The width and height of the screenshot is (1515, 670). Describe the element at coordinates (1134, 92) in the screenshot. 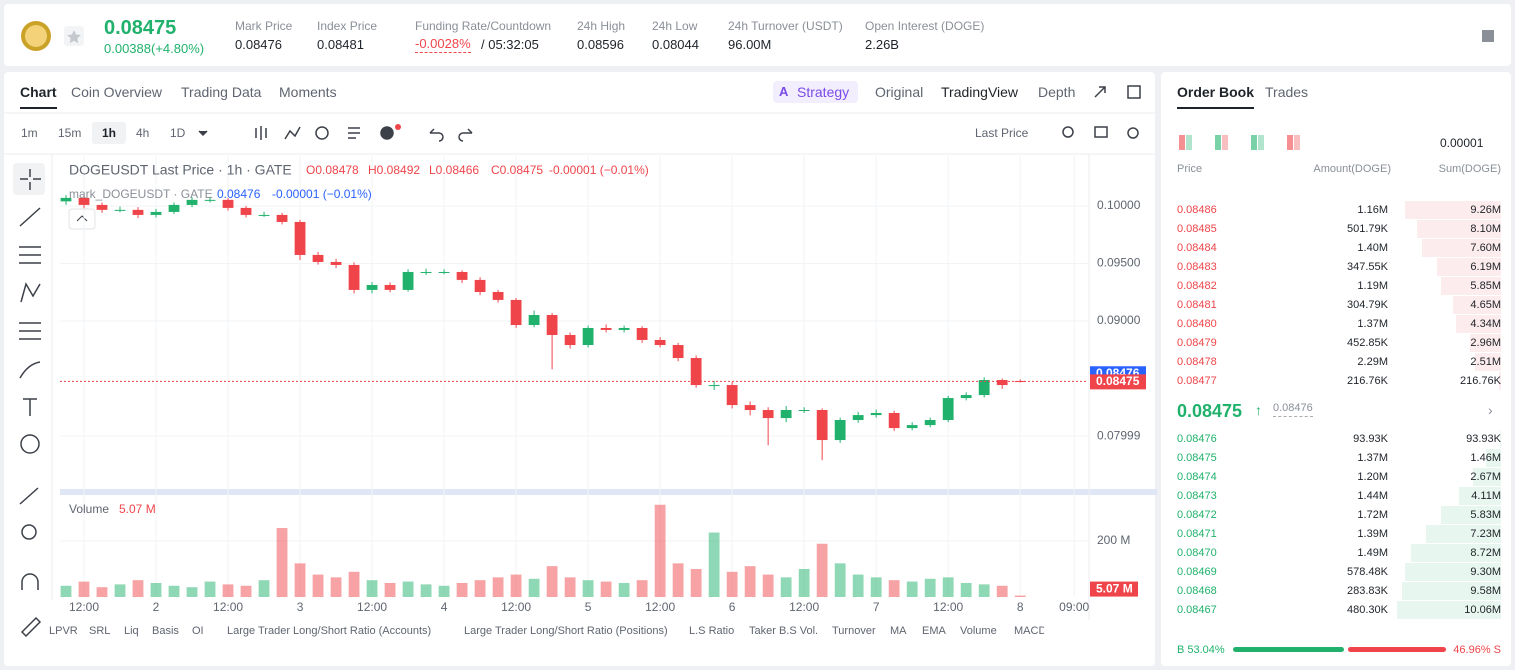

I see `window-icon` at that location.